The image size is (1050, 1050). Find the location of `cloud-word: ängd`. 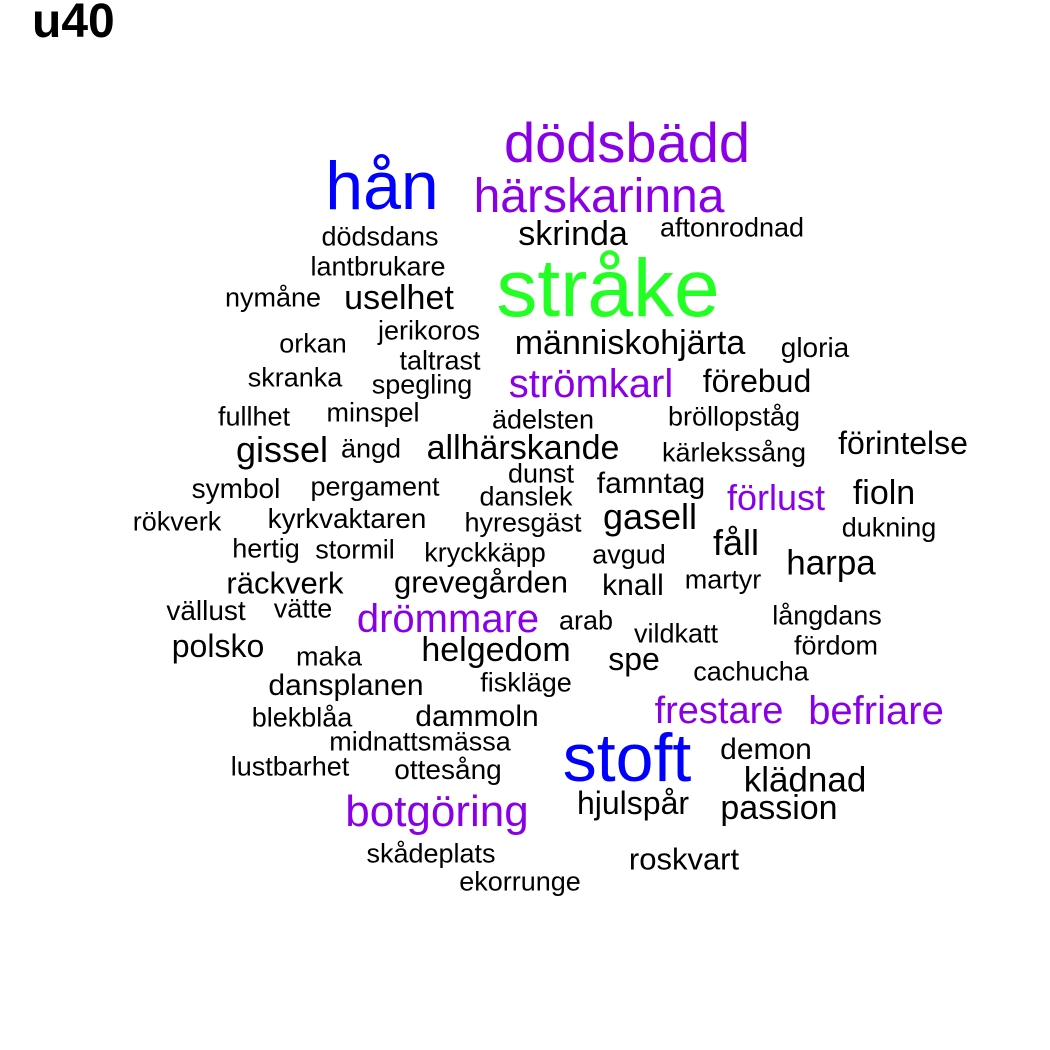

cloud-word: ängd is located at coordinates (371, 448).